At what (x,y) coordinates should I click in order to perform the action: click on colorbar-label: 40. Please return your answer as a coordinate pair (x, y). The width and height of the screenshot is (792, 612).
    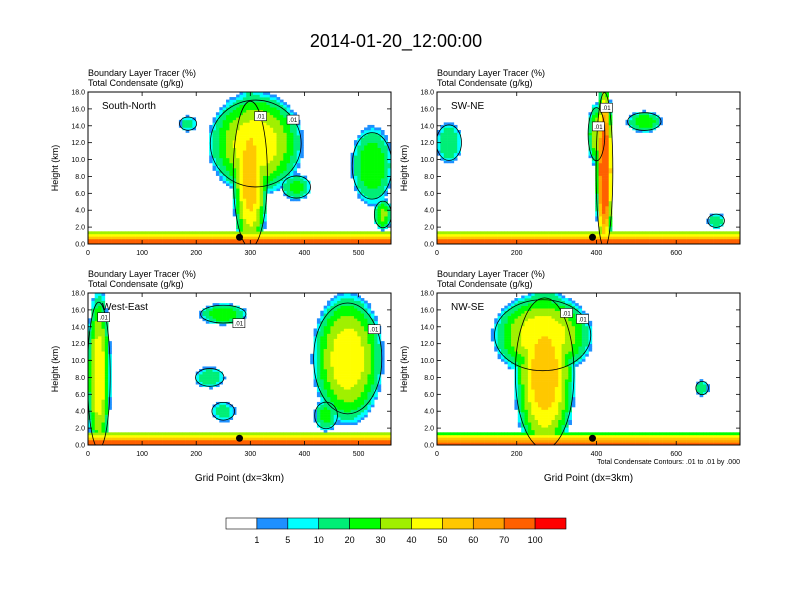
    Looking at the image, I should click on (411, 540).